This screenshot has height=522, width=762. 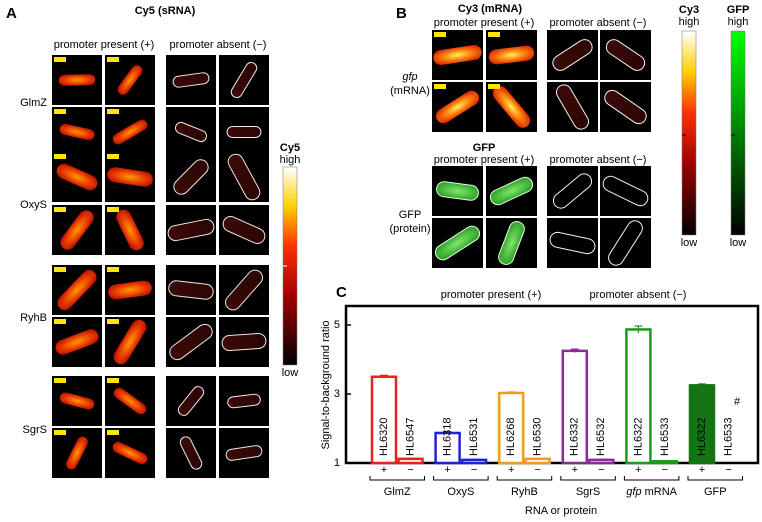 I want to click on row-label: SgrS, so click(x=35, y=430).